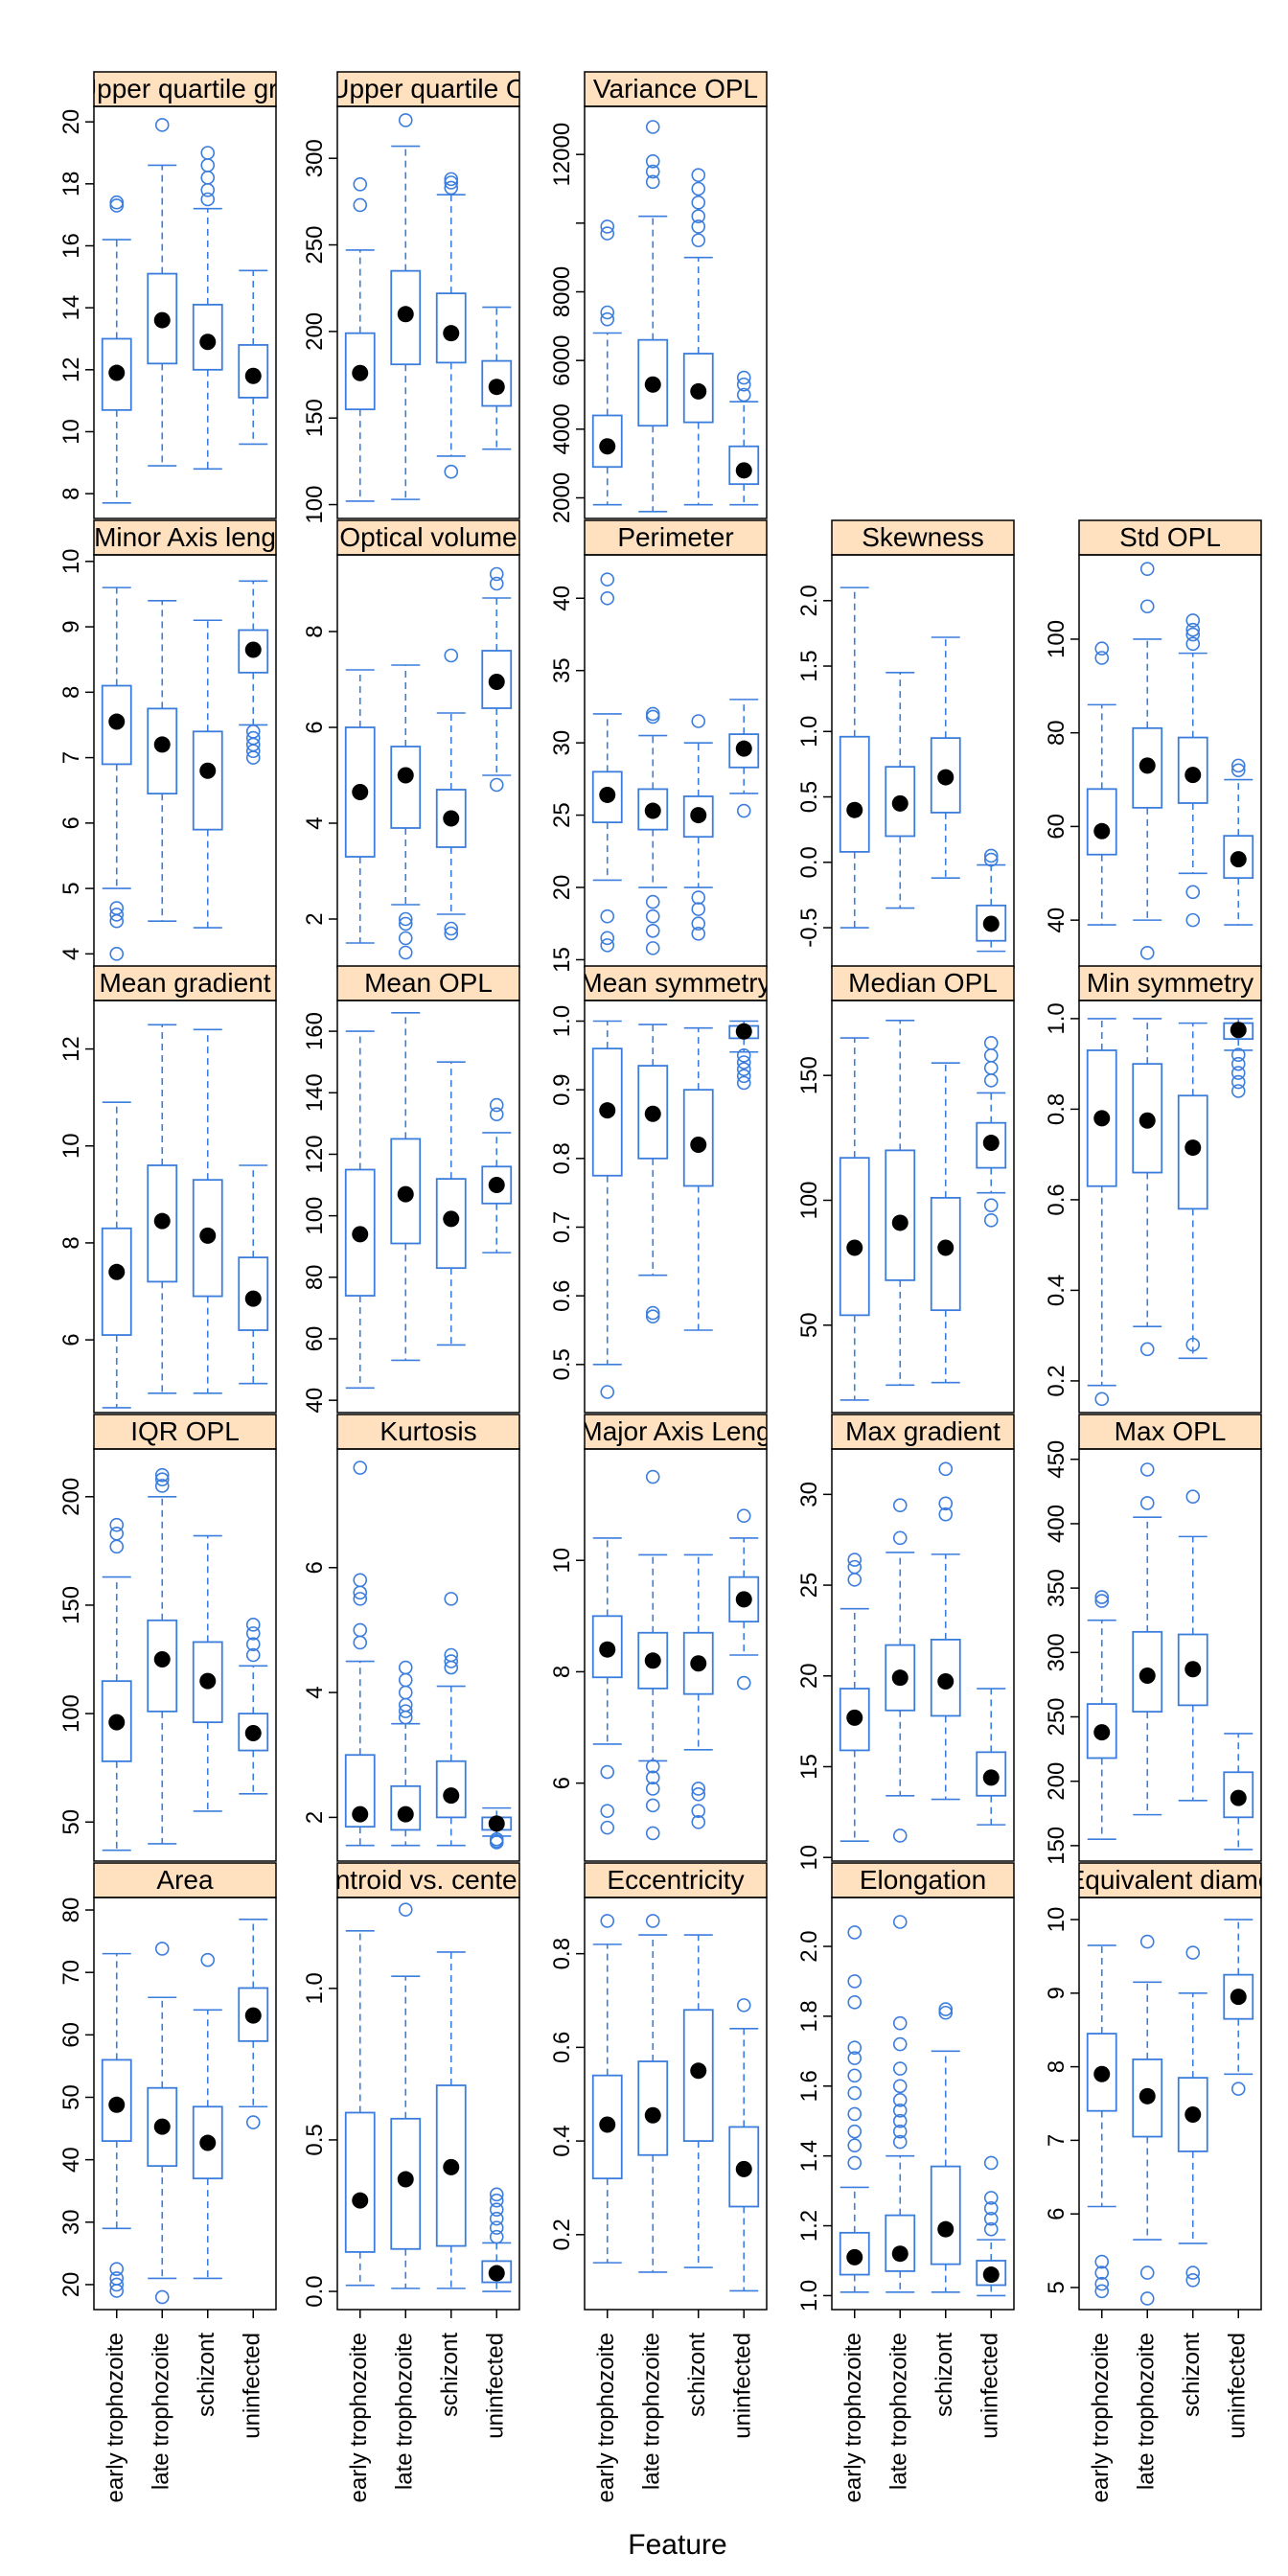 Image resolution: width=1288 pixels, height=2576 pixels. Describe the element at coordinates (1153, 1639) in the screenshot. I see `panel: Max OPL 150 200 250 300 350 400 450` at that location.